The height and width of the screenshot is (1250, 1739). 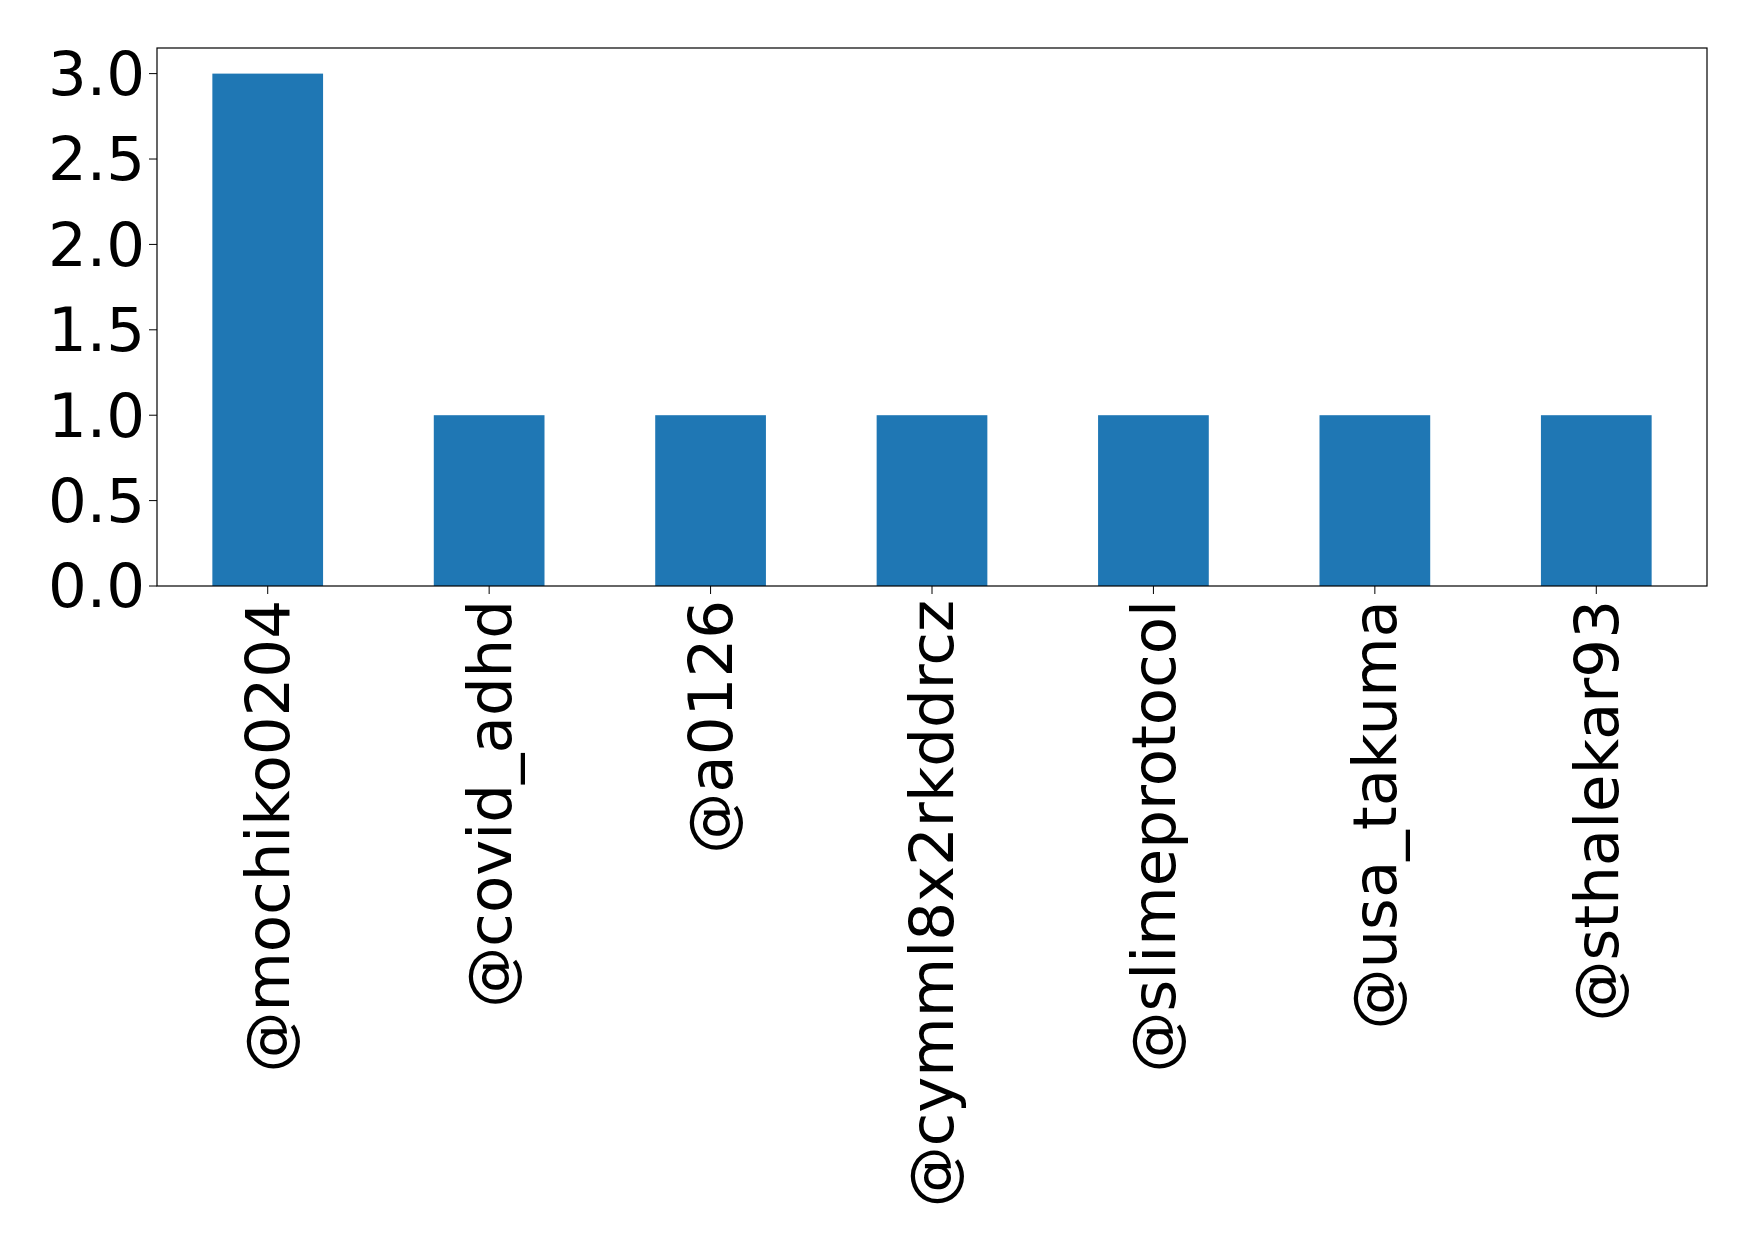 What do you see at coordinates (96, 330) in the screenshot?
I see `y-tick-label: 1.5` at bounding box center [96, 330].